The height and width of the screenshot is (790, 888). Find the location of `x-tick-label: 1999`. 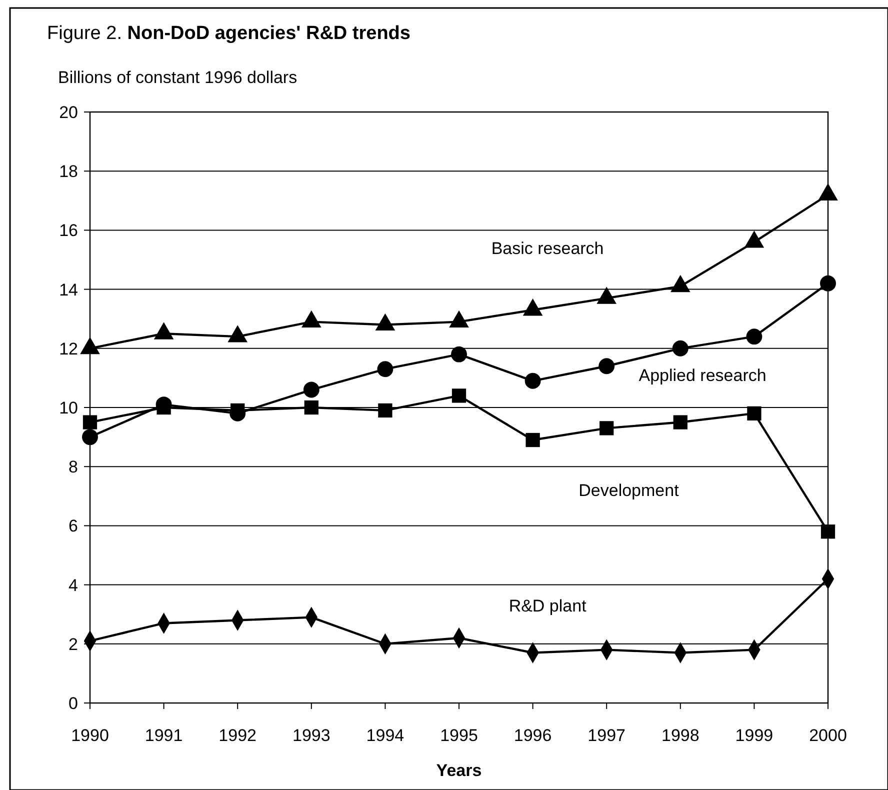

x-tick-label: 1999 is located at coordinates (754, 735).